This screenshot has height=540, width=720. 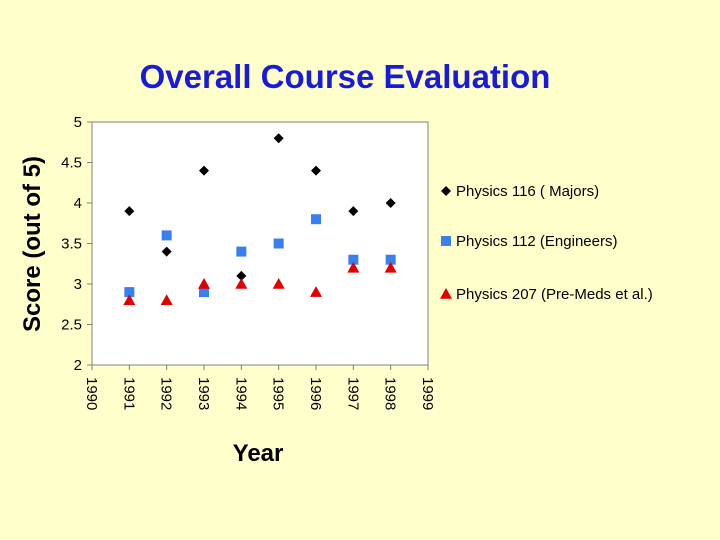 I want to click on y-tick-label: 4, so click(x=78, y=203).